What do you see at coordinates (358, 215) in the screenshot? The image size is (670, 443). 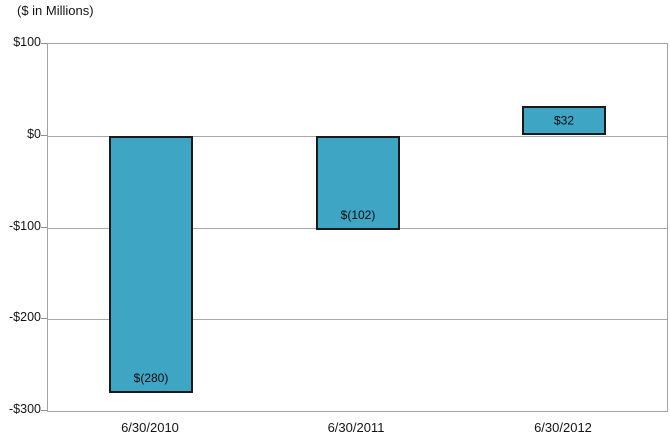 I see `bar-data-label: $(102)` at bounding box center [358, 215].